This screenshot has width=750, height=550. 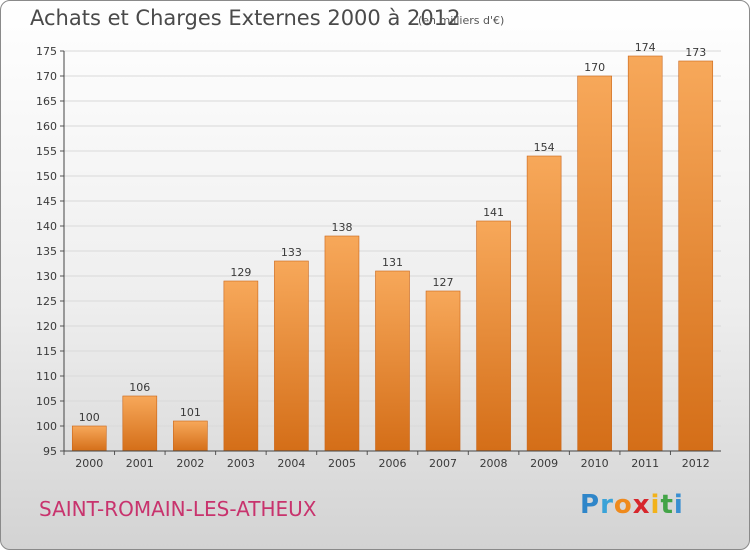 I want to click on value-label-2001: 106, so click(x=139, y=387).